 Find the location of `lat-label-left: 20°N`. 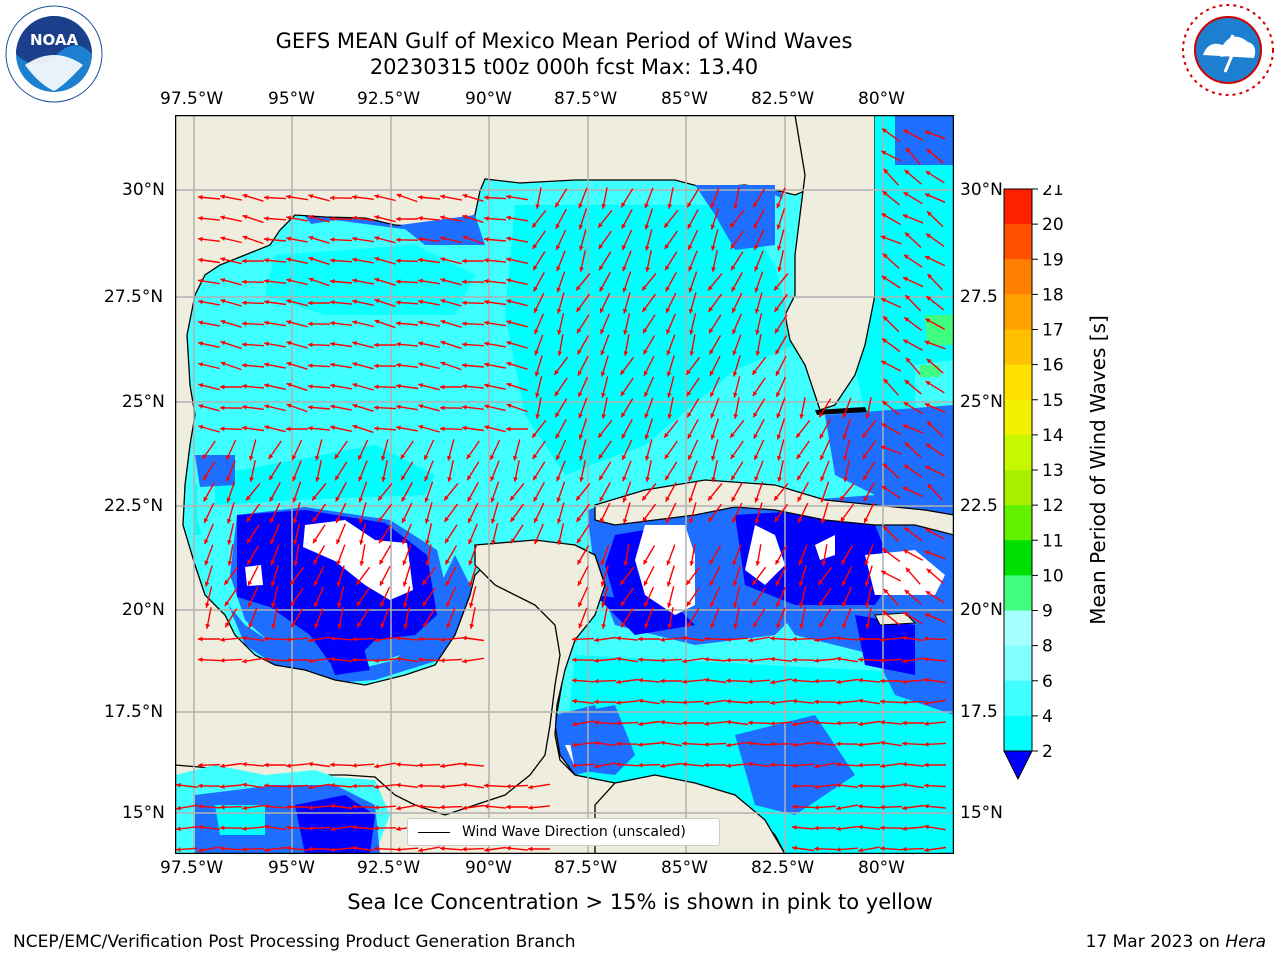

lat-label-left: 20°N is located at coordinates (143, 610).